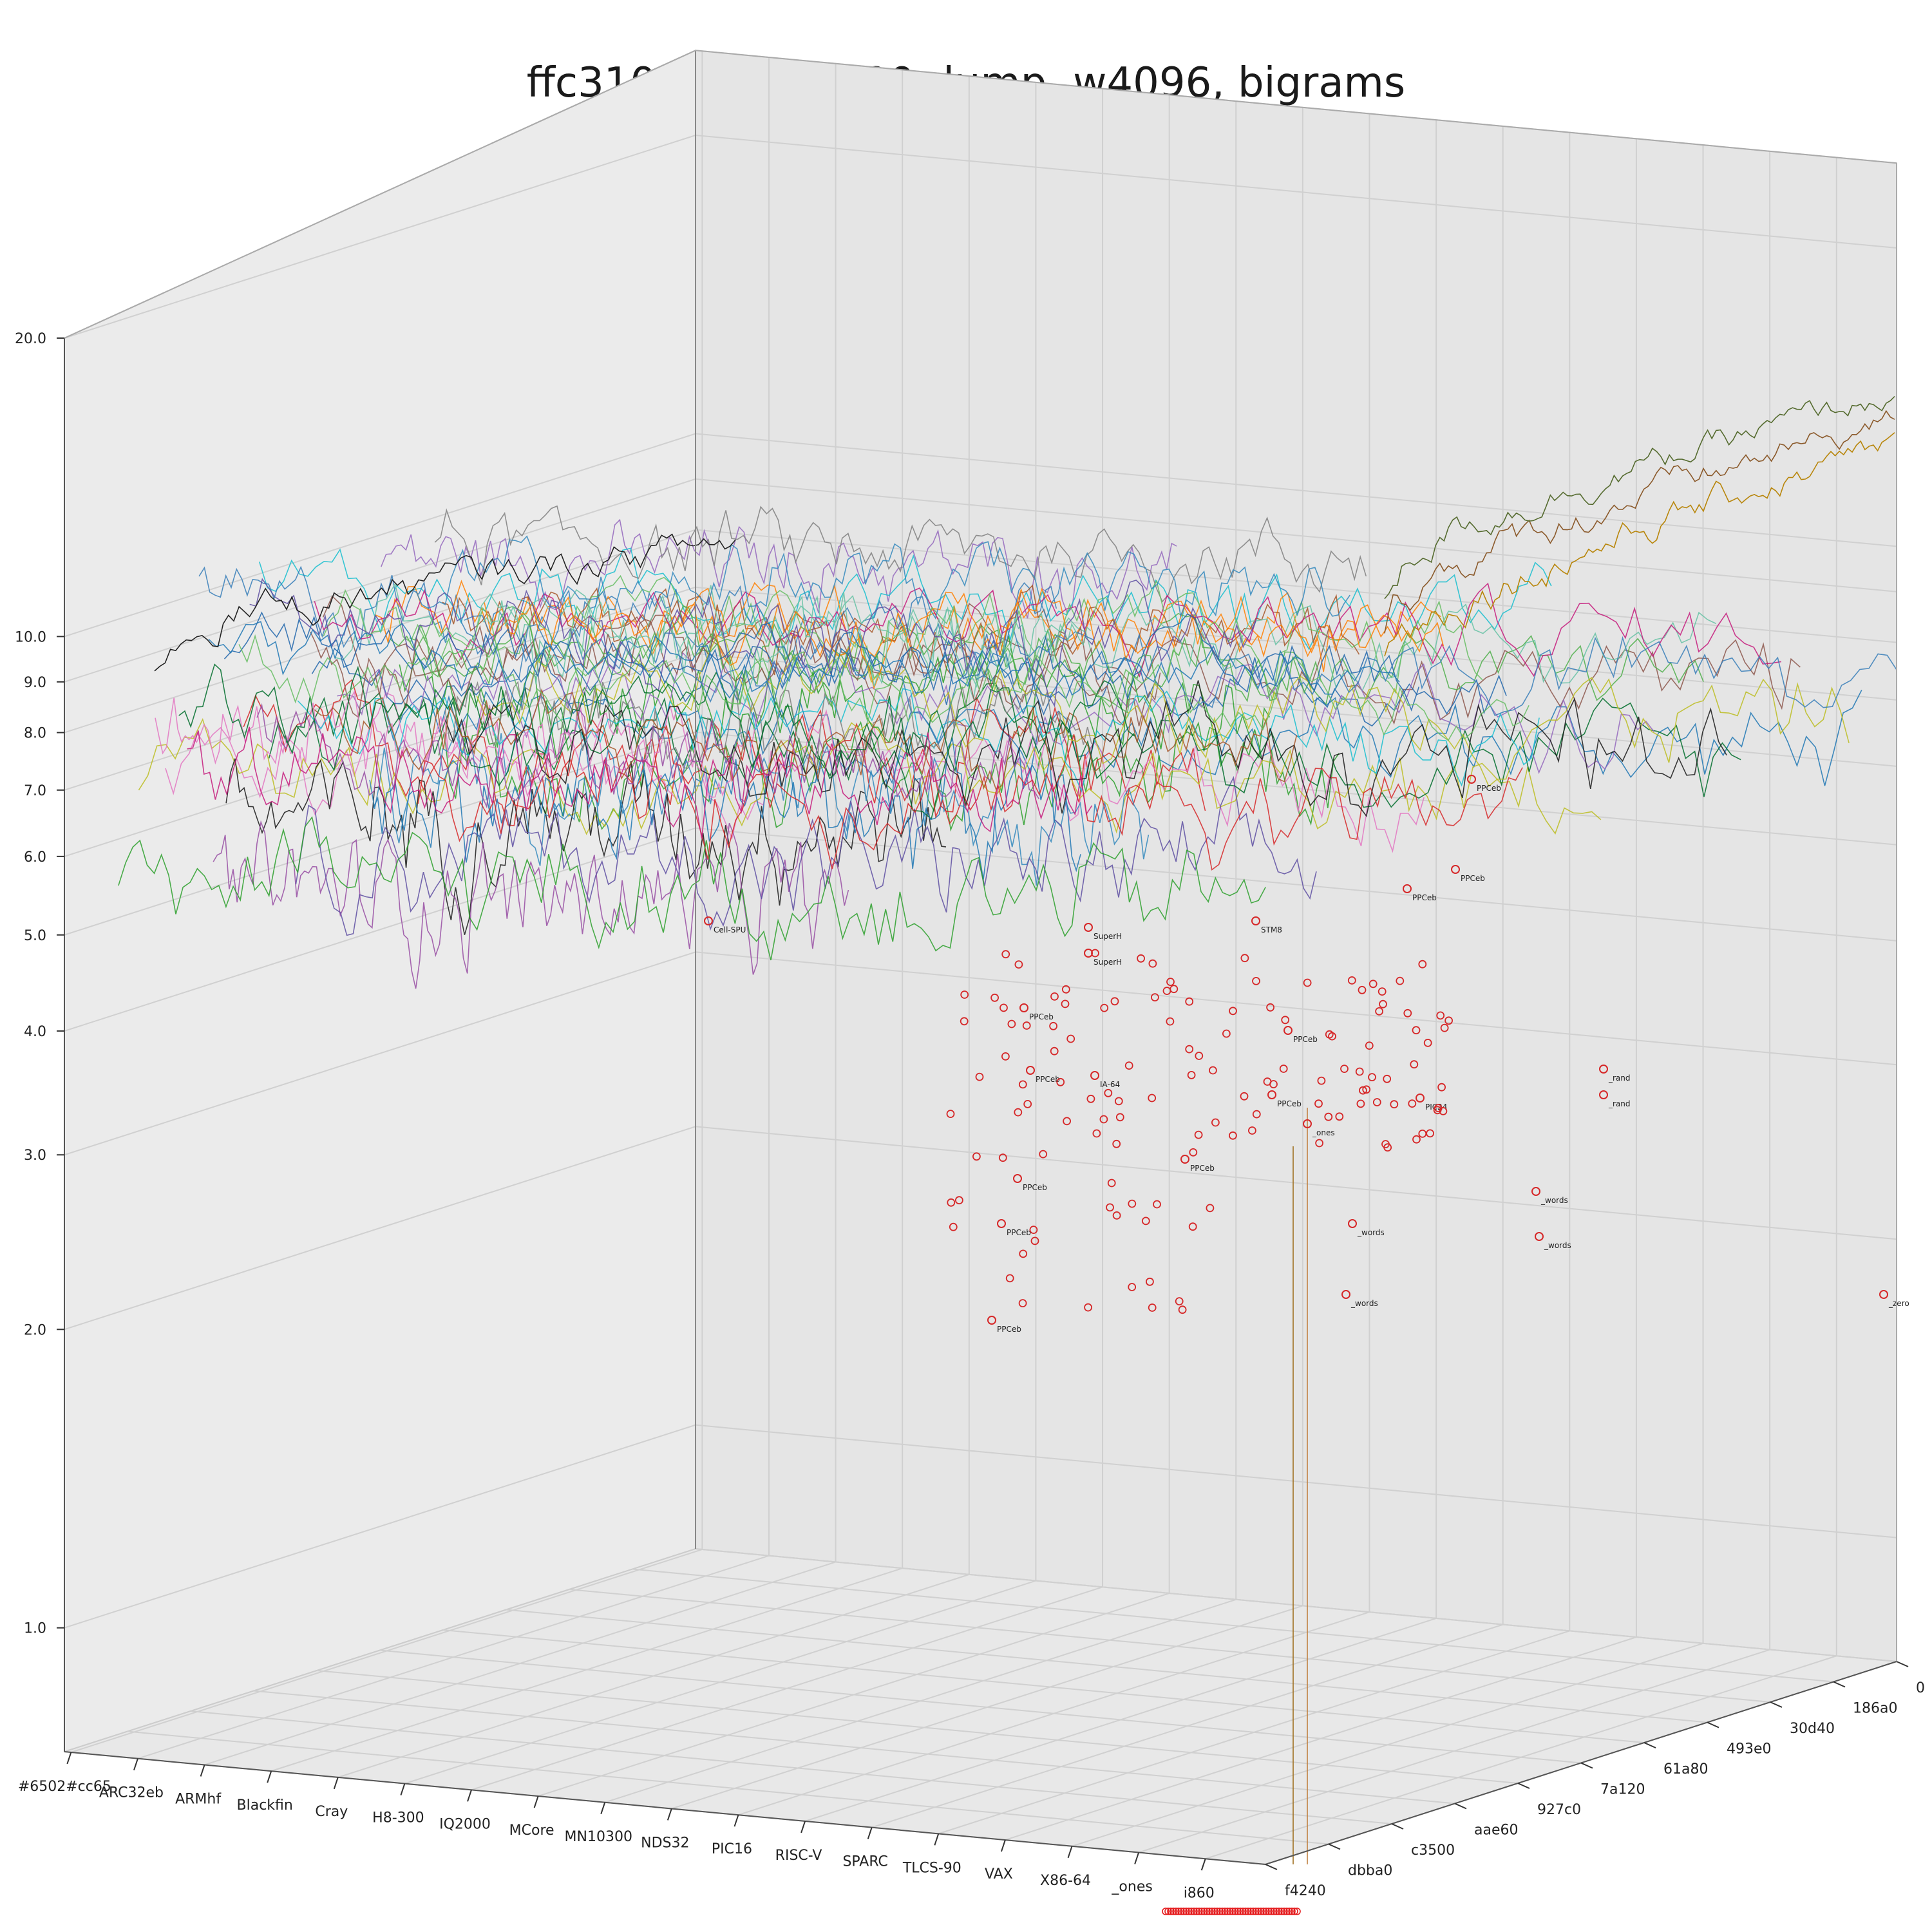  Describe the element at coordinates (35, 683) in the screenshot. I see `z-tick-label: 9.0` at that location.